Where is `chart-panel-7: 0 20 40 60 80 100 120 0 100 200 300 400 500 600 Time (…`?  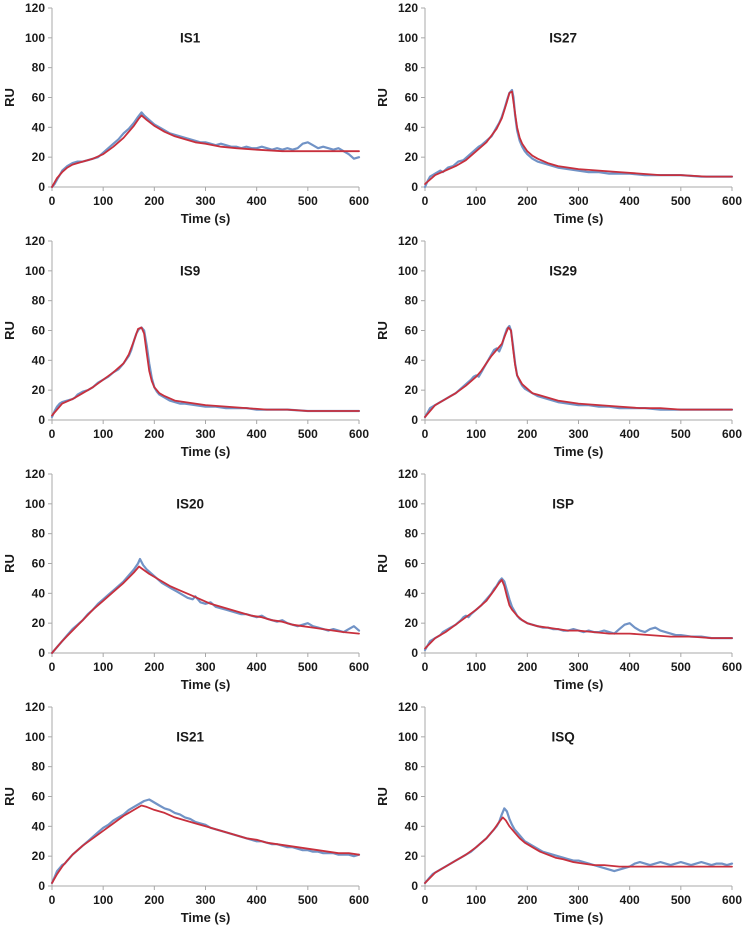
chart-panel-7: 0 20 40 60 80 100 120 0 100 200 300 400 500 600 Time (… is located at coordinates (559, 815).